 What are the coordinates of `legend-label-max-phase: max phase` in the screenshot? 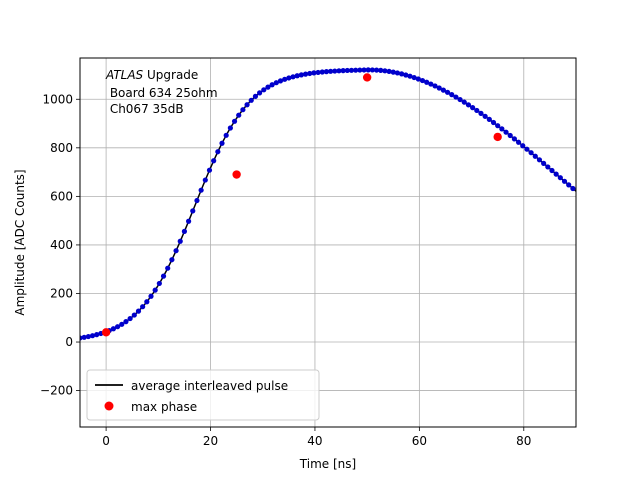 It's located at (164, 407).